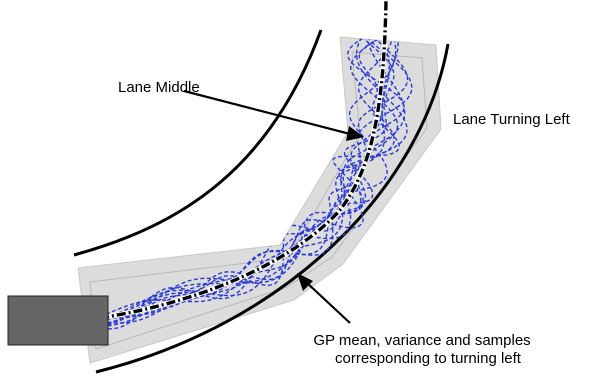 The height and width of the screenshot is (377, 589). What do you see at coordinates (273, 115) in the screenshot?
I see `arrow-lane-middle` at bounding box center [273, 115].